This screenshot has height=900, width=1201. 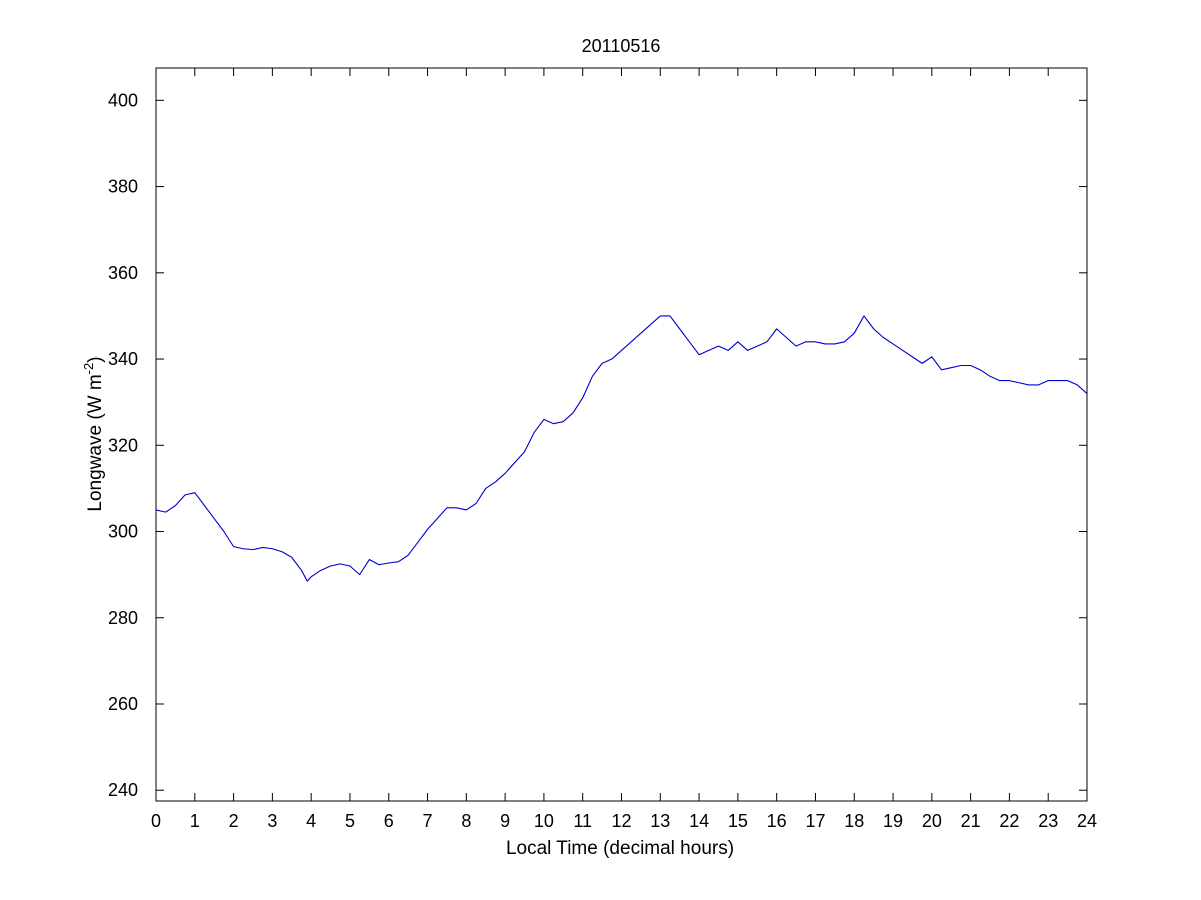 What do you see at coordinates (95, 442) in the screenshot?
I see `y-axis-label-text: Longwave (W m` at bounding box center [95, 442].